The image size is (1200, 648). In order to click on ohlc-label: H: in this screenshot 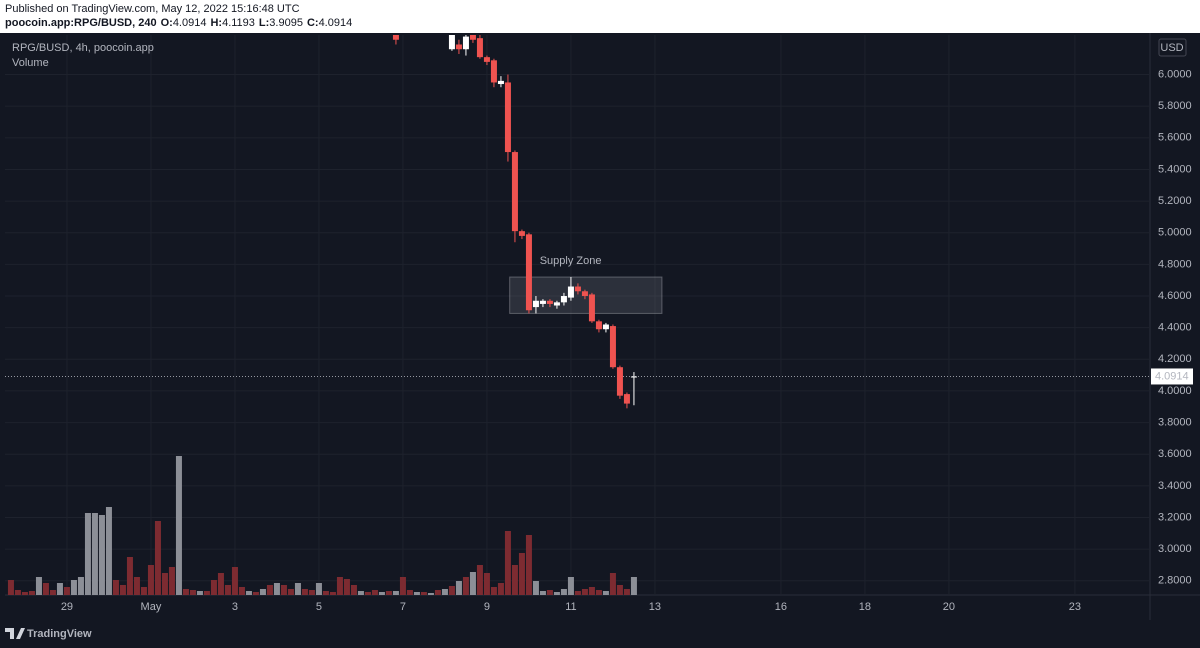, I will do `click(216, 23)`.